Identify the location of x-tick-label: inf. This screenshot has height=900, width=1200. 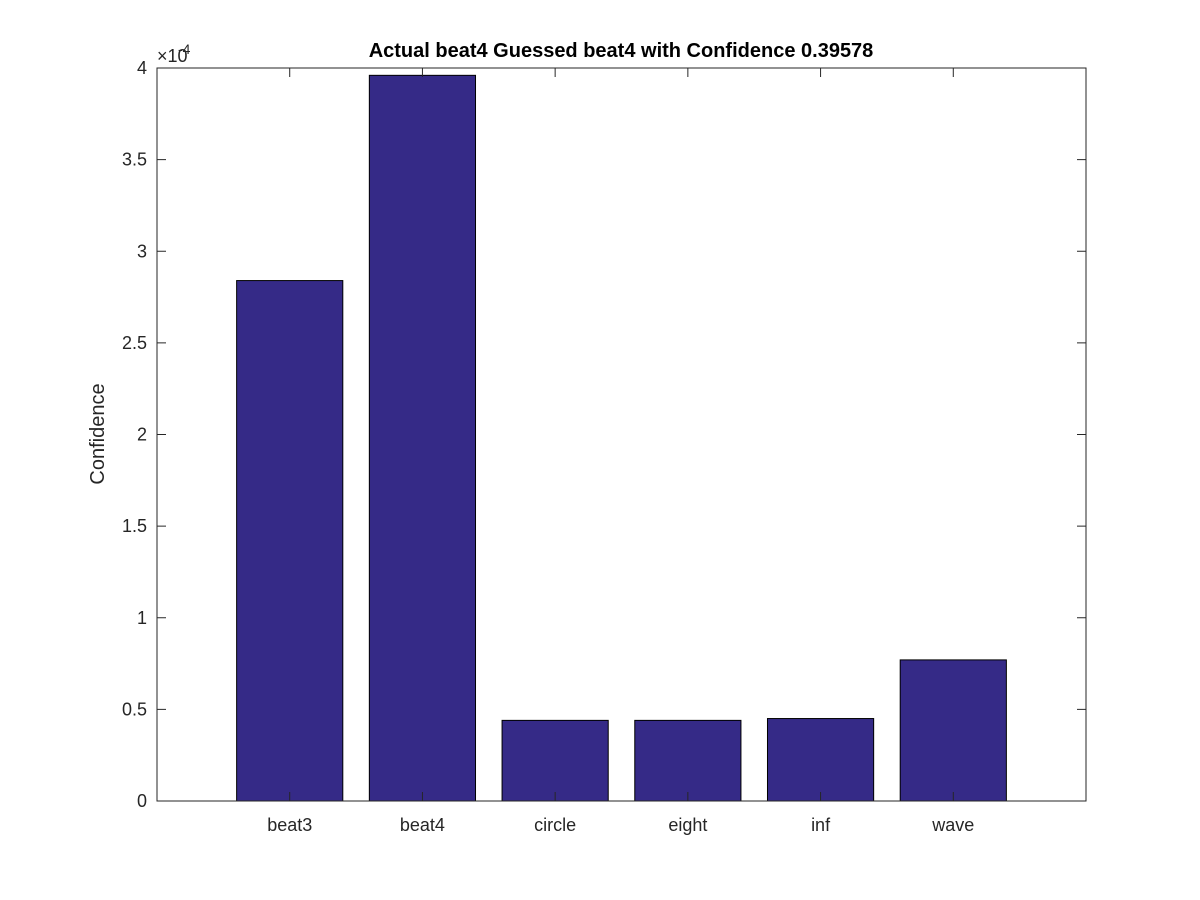
(821, 825).